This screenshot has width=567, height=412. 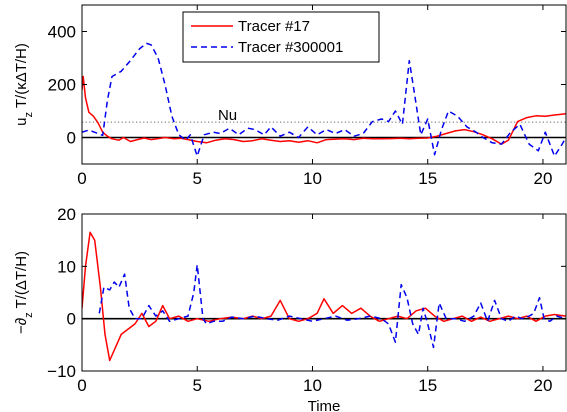 I want to click on legend-box, so click(x=281, y=37).